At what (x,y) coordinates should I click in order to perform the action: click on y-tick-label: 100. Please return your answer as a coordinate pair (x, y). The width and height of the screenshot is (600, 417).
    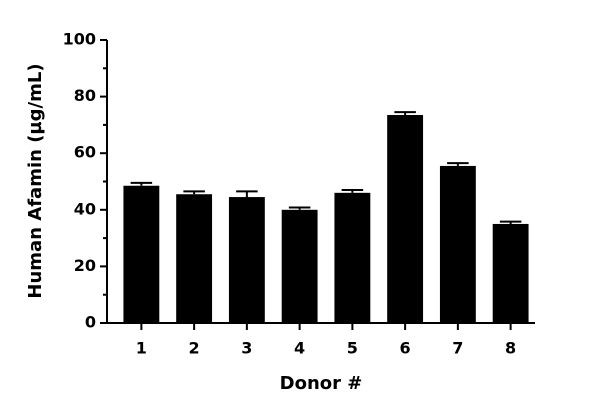
    Looking at the image, I should click on (79, 39).